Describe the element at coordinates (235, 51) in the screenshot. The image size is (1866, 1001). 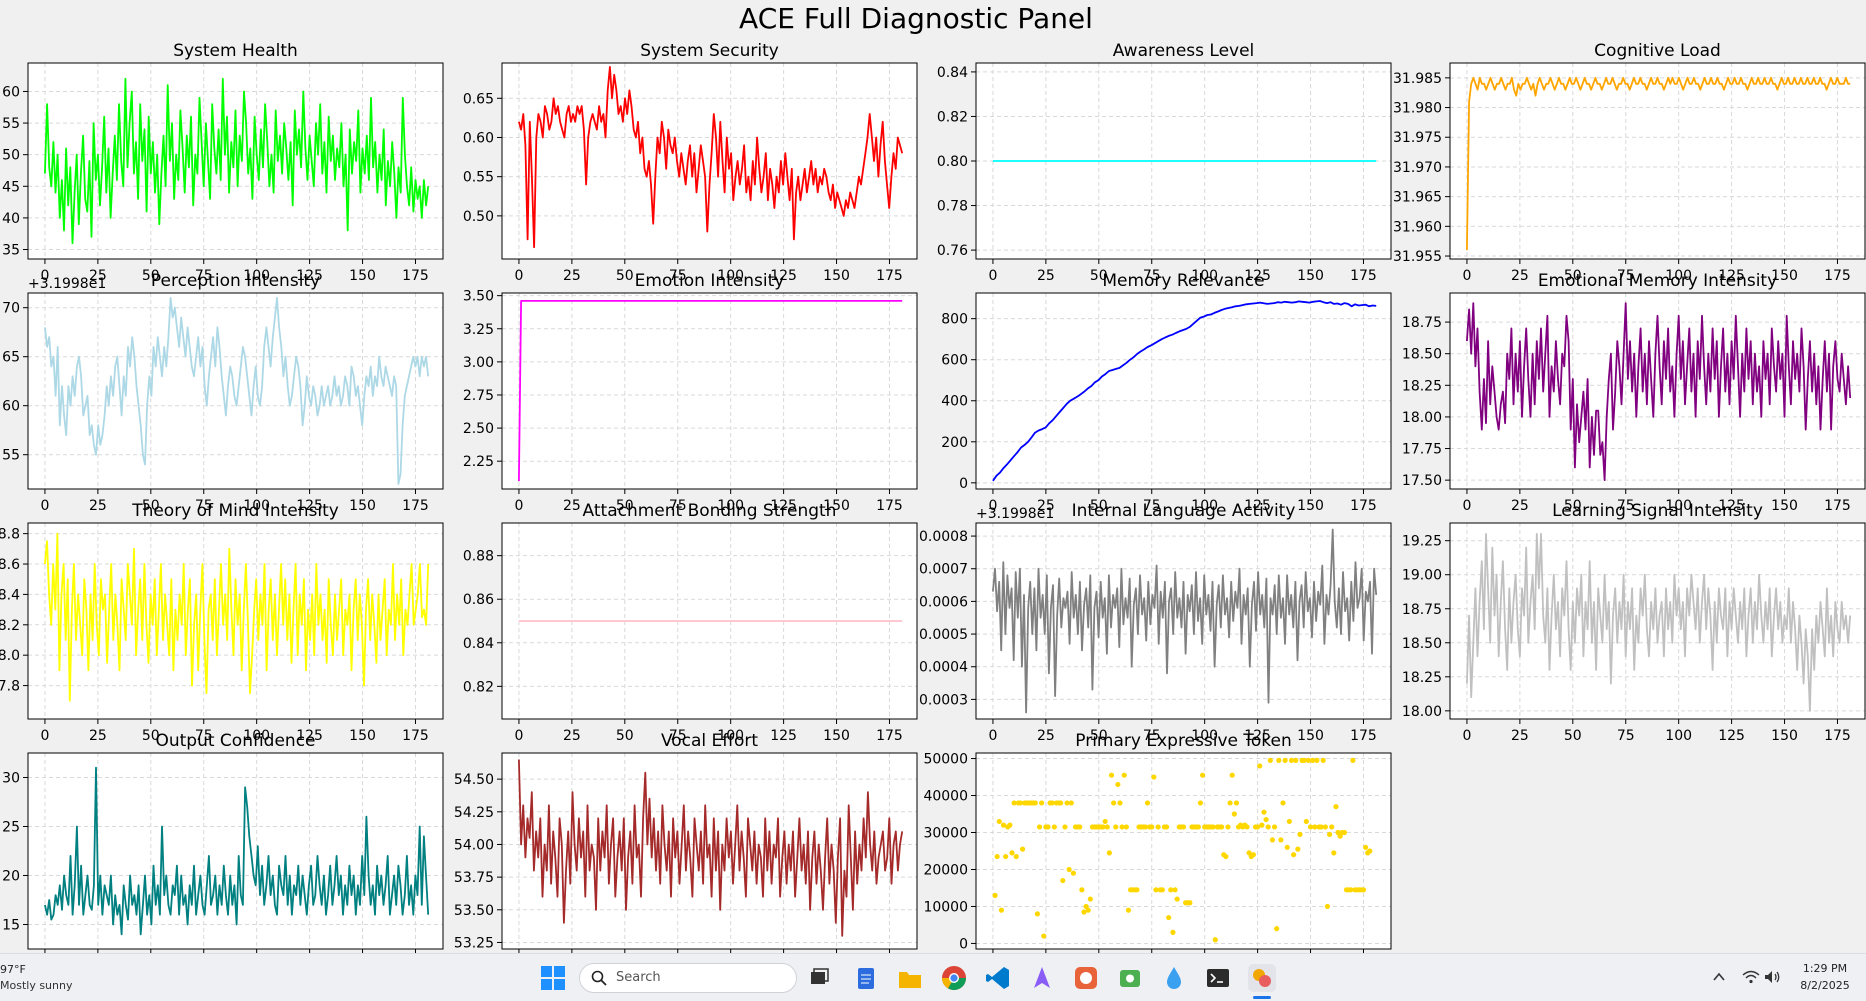
I see `chart-title: System Health` at that location.